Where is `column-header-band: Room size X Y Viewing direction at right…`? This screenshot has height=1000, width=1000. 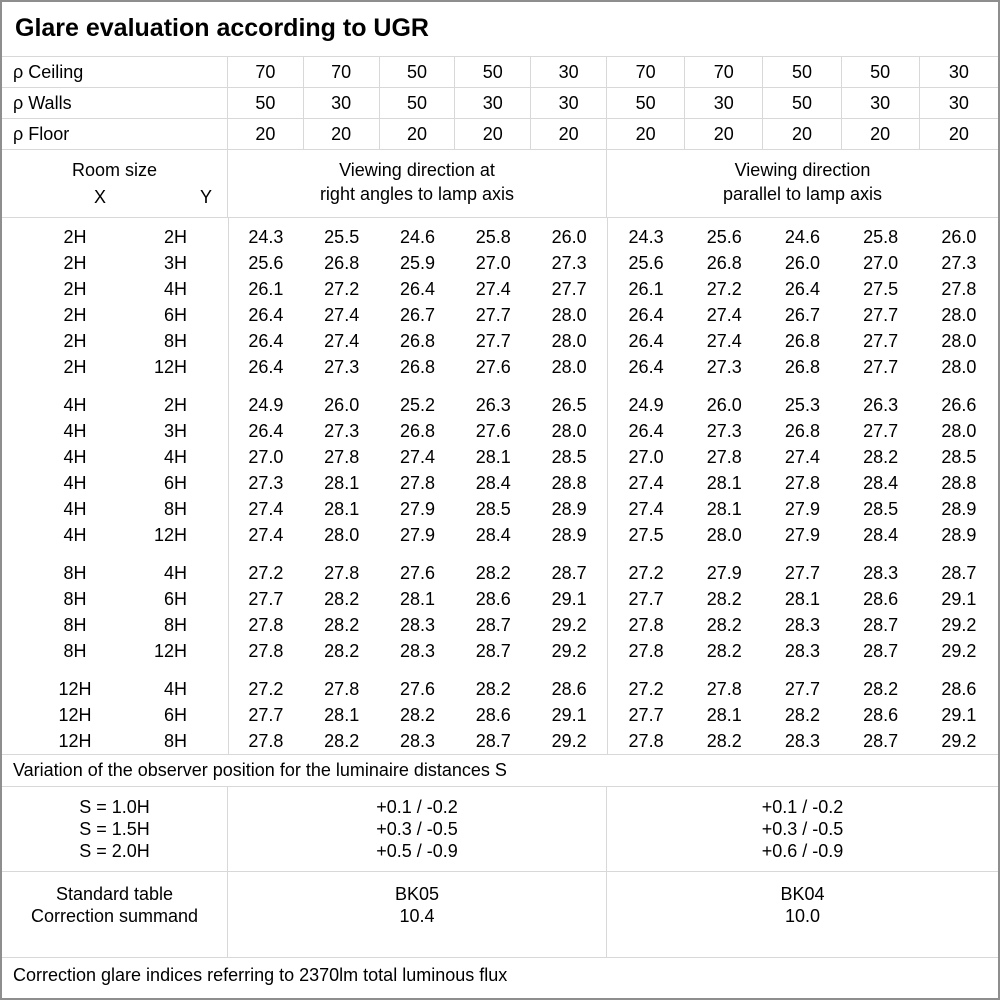
column-header-band: Room size X Y Viewing direction at right… is located at coordinates (500, 184).